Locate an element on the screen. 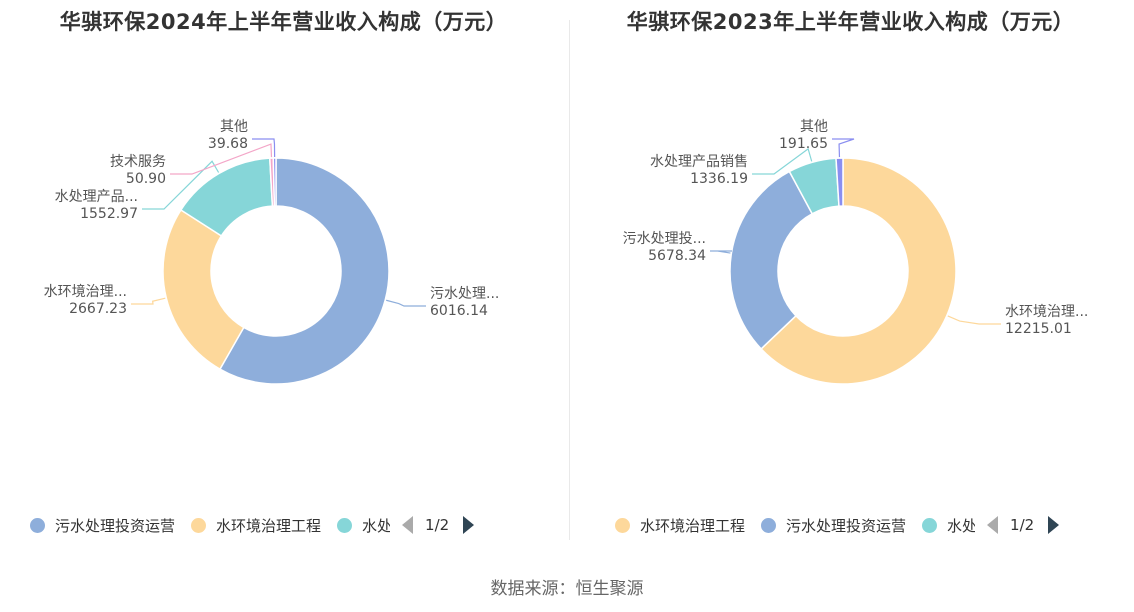 This screenshot has height=612, width=1134. slice-value-label: 5678.34 is located at coordinates (677, 256).